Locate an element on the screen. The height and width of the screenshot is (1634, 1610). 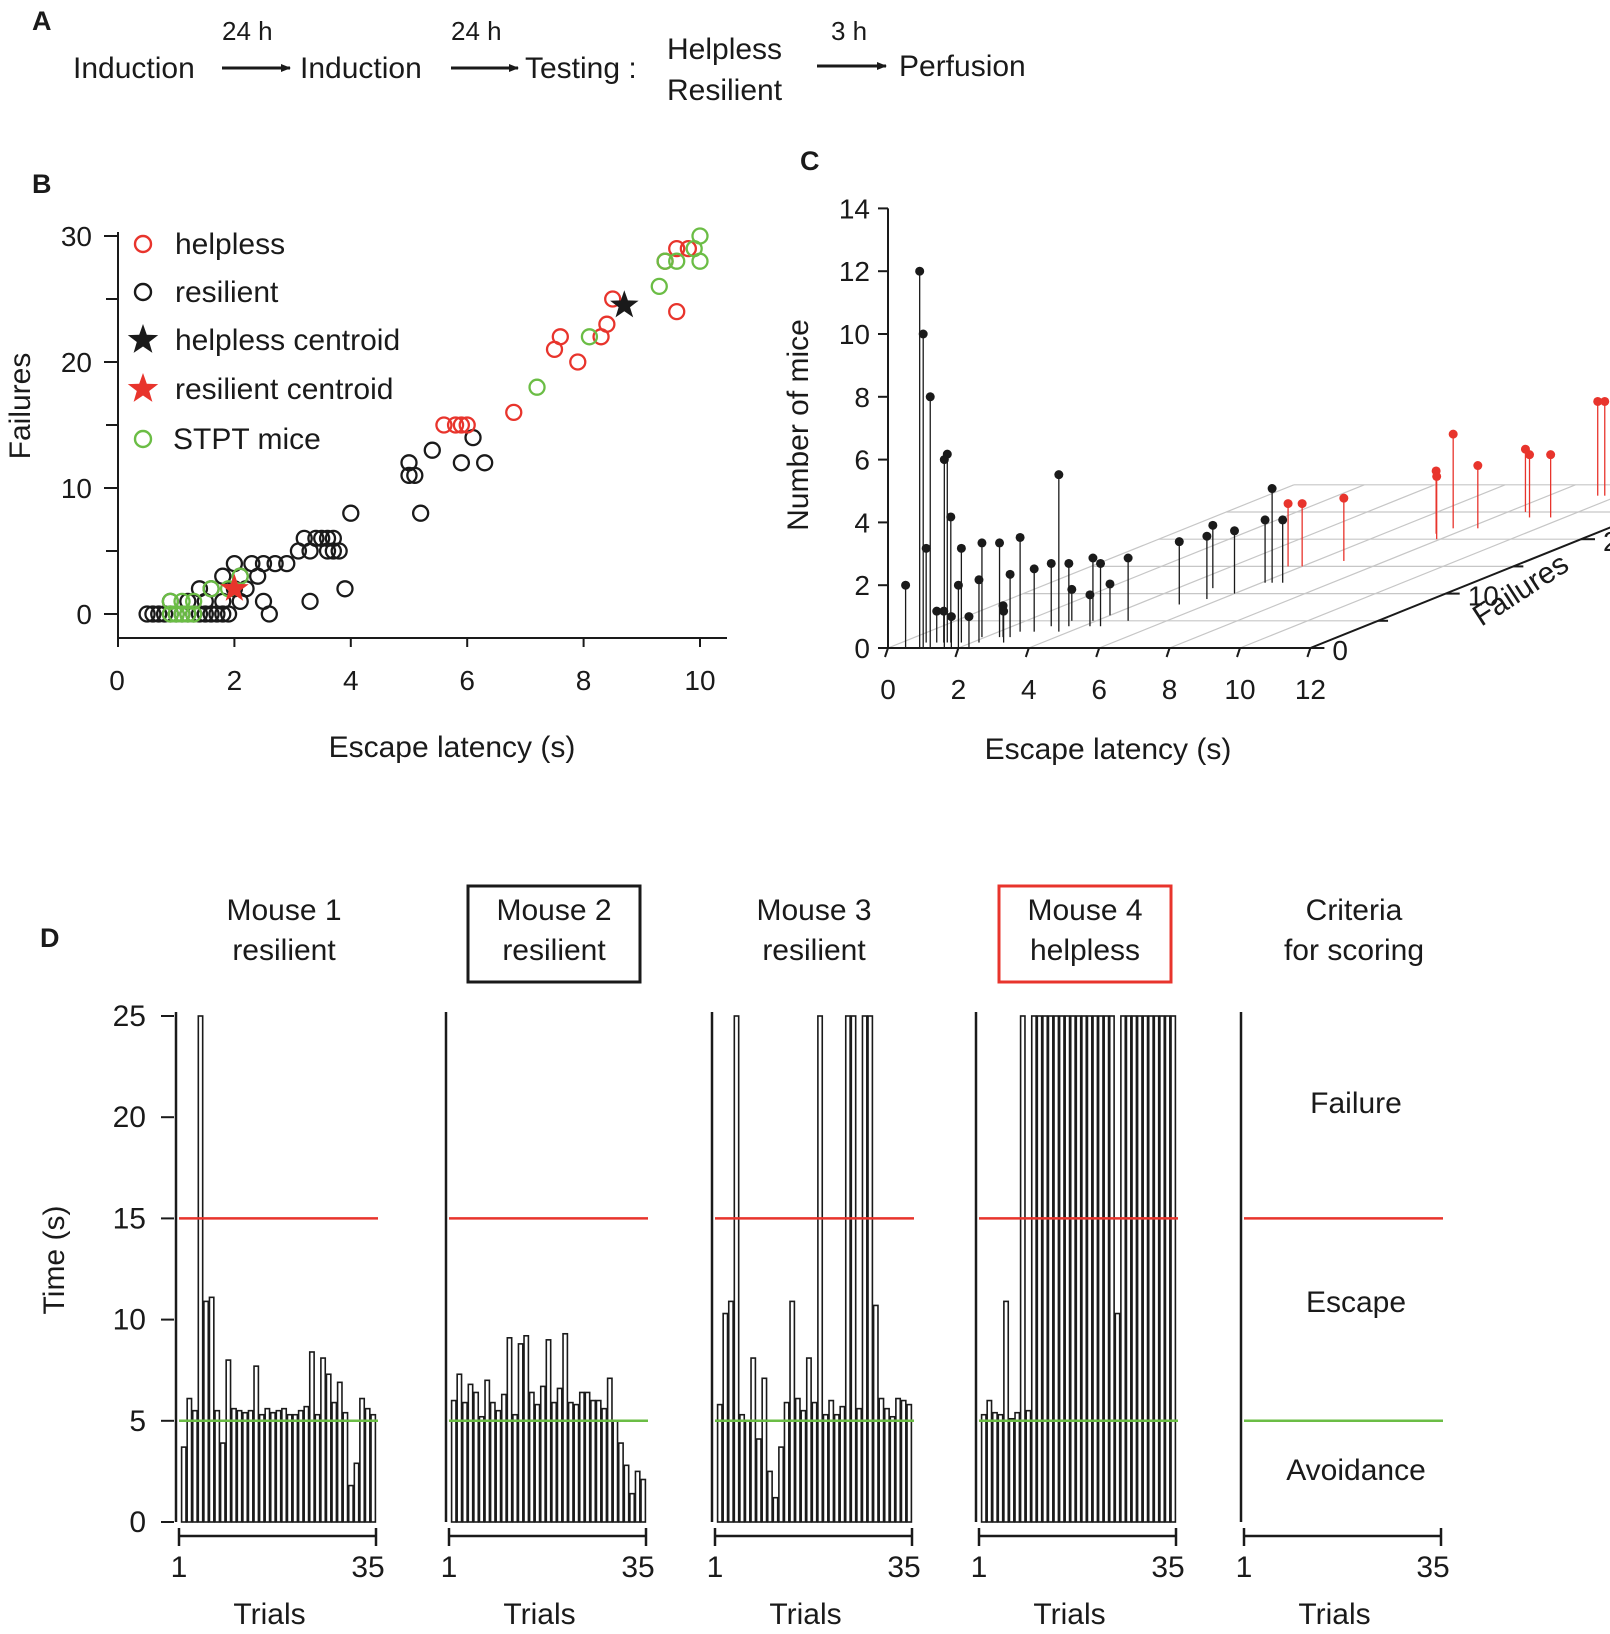
panel-b-label: B is located at coordinates (42, 184).